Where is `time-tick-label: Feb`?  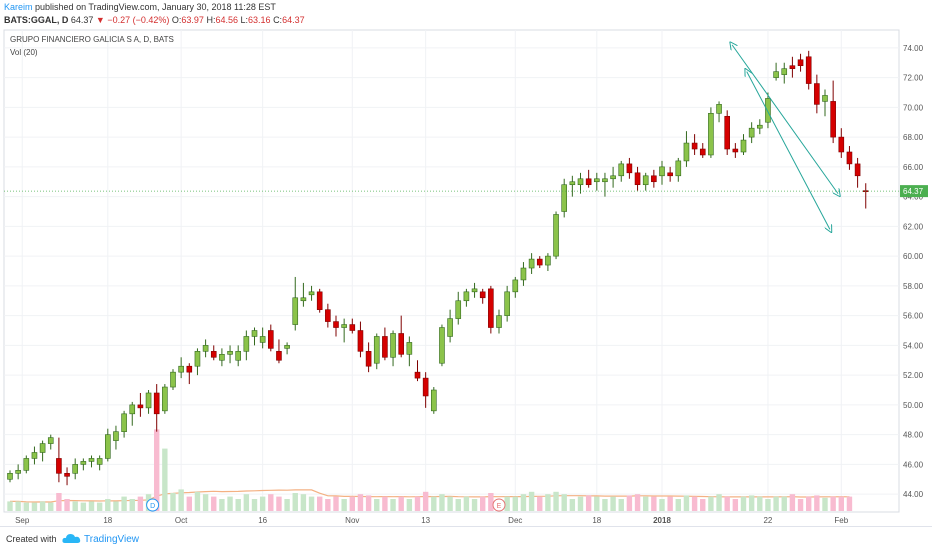
time-tick-label: Feb is located at coordinates (841, 520).